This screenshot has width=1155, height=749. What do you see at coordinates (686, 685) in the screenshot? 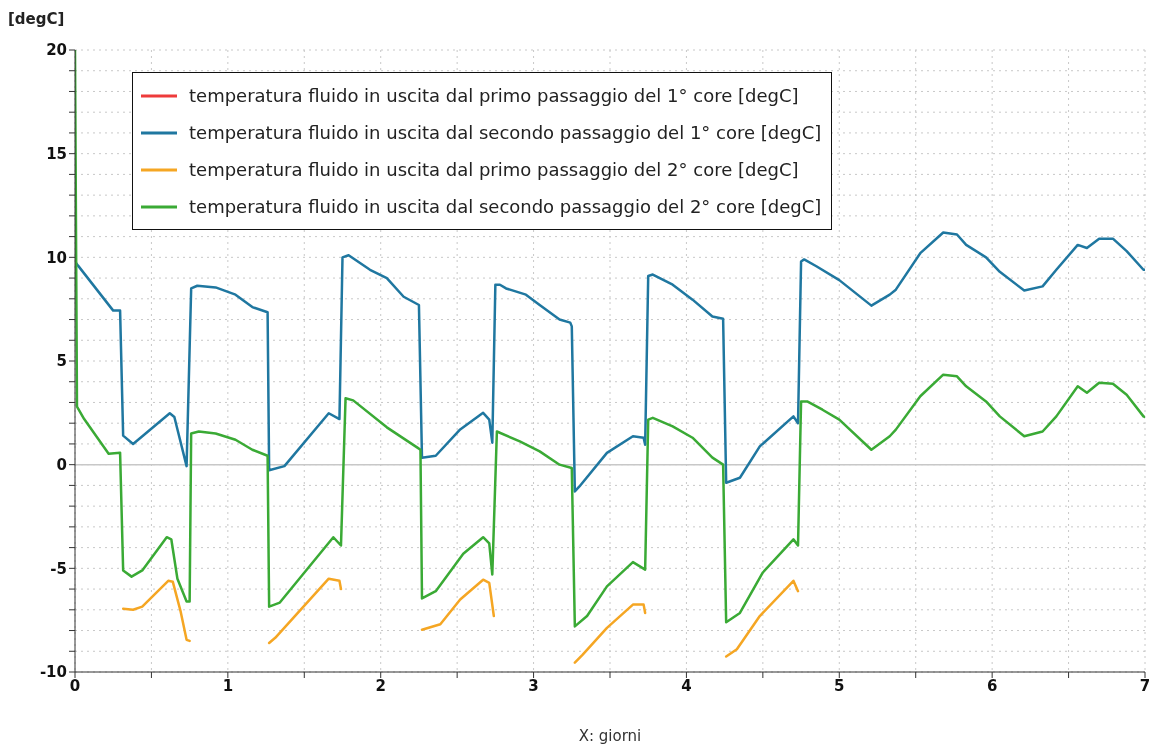
I see `x-tick-label: 4` at bounding box center [686, 685].